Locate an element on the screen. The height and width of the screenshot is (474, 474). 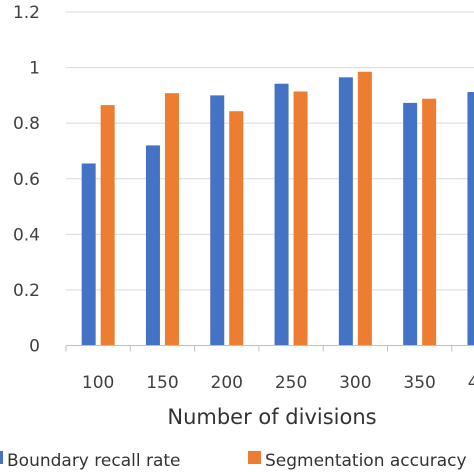
y-axis-tick-labels: 0 0.2 0.4 0.6 0.8 1 1.2 is located at coordinates (26, 180).